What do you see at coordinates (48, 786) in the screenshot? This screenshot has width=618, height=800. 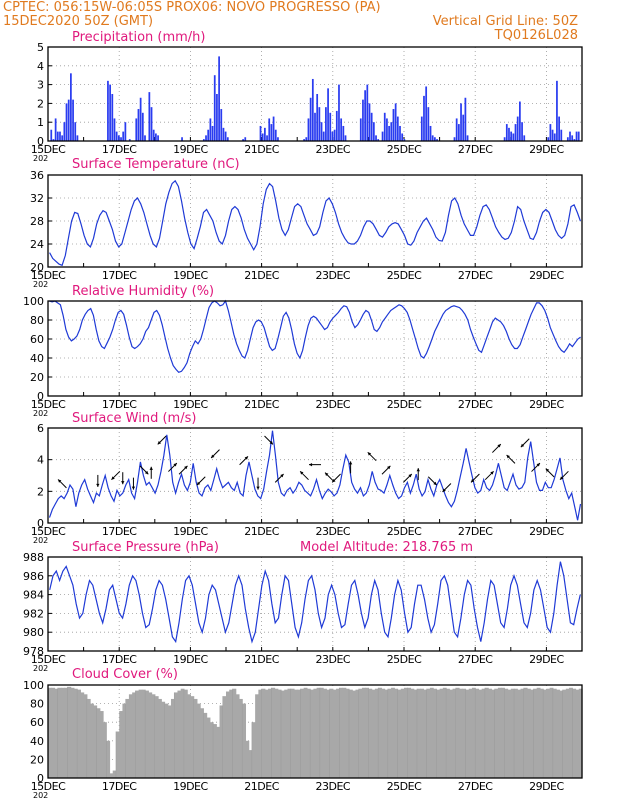 I see `x-tick-label: 15DEC` at bounding box center [48, 786].